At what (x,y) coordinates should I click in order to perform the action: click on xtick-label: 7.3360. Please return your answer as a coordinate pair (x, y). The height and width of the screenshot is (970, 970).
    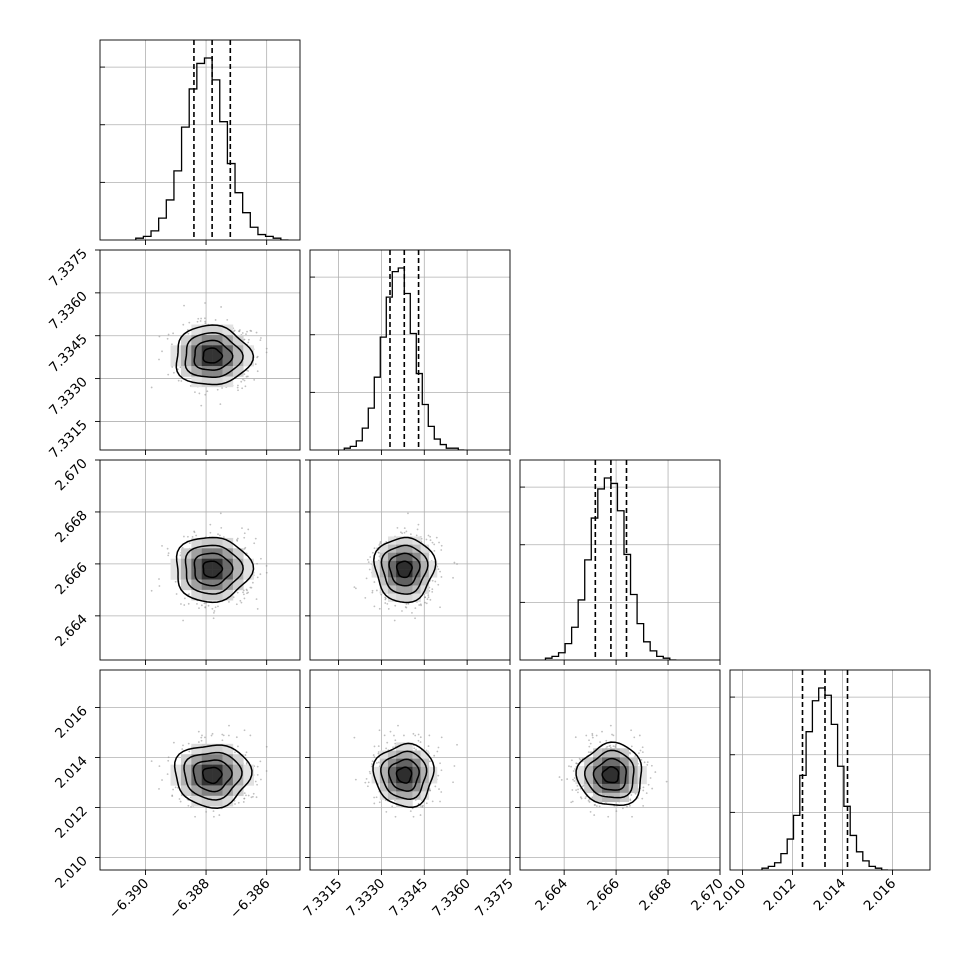
    Looking at the image, I should click on (451, 898).